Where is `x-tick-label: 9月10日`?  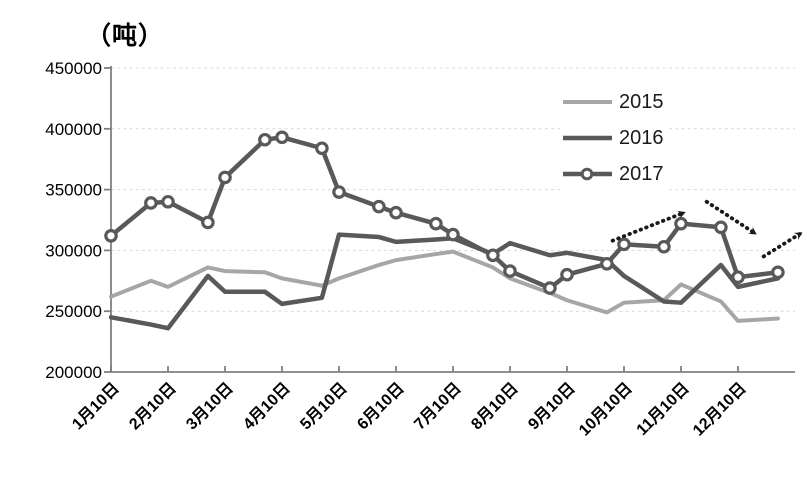 x-tick-label: 9月10日 is located at coordinates (552, 406).